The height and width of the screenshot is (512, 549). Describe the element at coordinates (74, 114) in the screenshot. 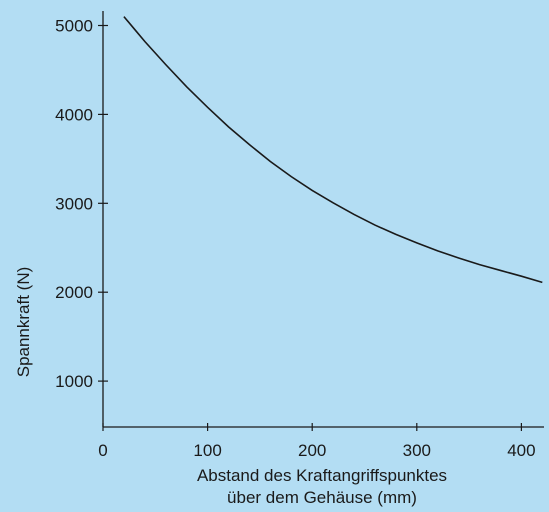

I see `y-tick-label: 4000` at that location.